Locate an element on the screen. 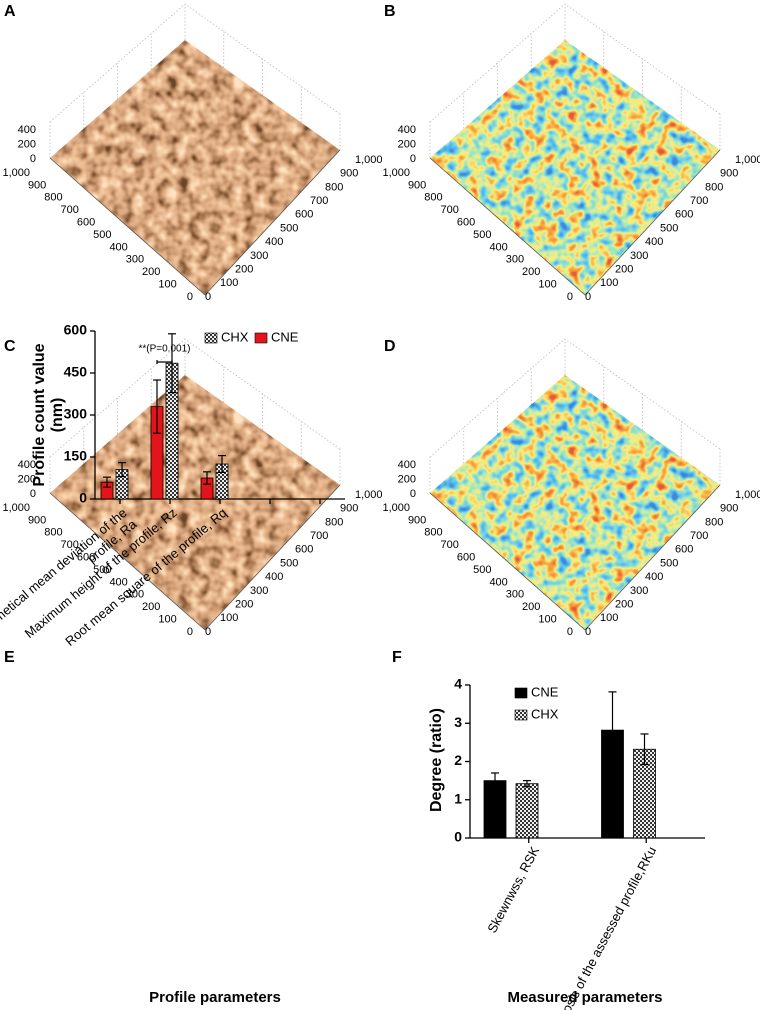 The image size is (760, 1010). bar is located at coordinates (495, 809).